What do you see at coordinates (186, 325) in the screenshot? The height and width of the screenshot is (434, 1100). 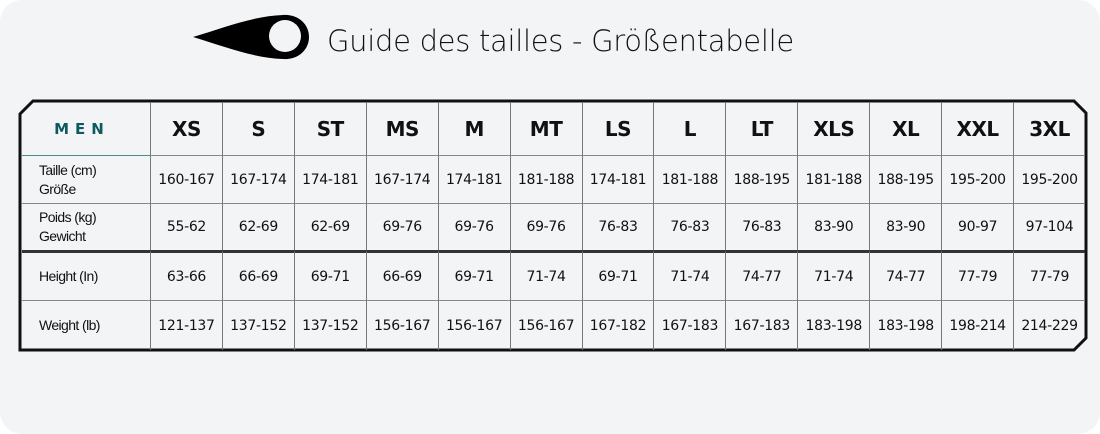 I see `table-cell: 121-137` at bounding box center [186, 325].